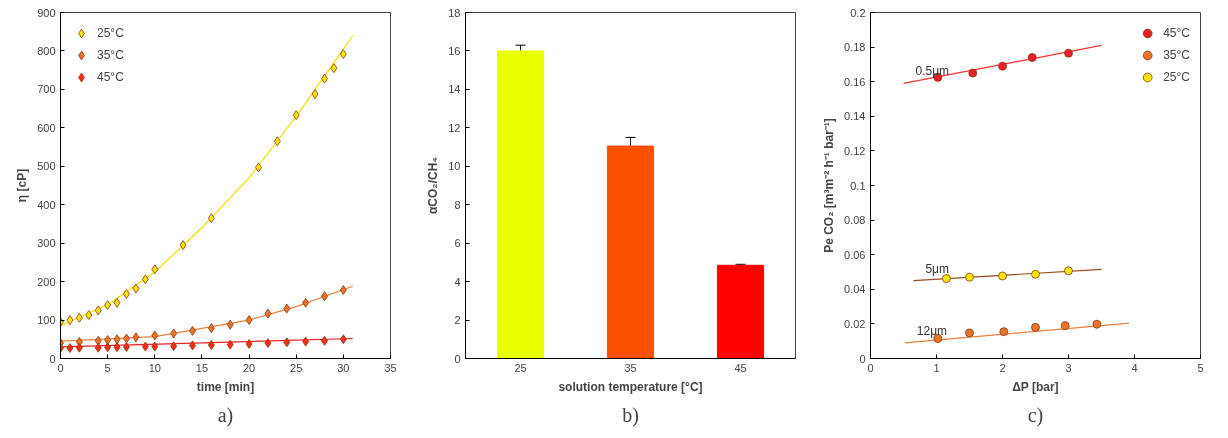 Image resolution: width=1228 pixels, height=438 pixels. What do you see at coordinates (454, 12) in the screenshot?
I see `y-tick-label: 18` at bounding box center [454, 12].